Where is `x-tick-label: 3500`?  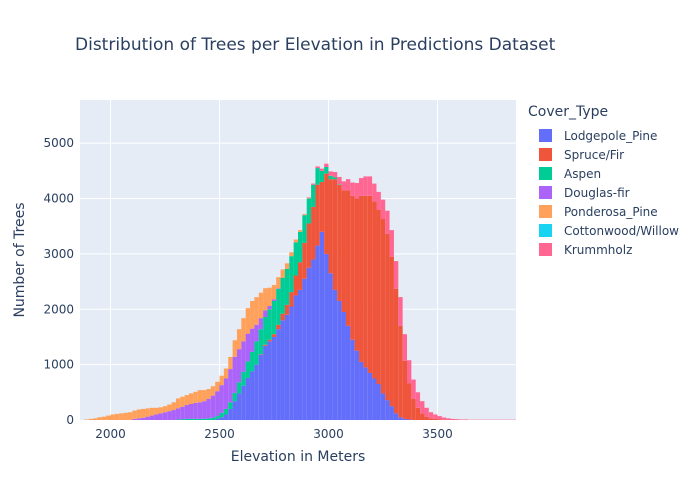
x-tick-label: 3500 is located at coordinates (437, 434).